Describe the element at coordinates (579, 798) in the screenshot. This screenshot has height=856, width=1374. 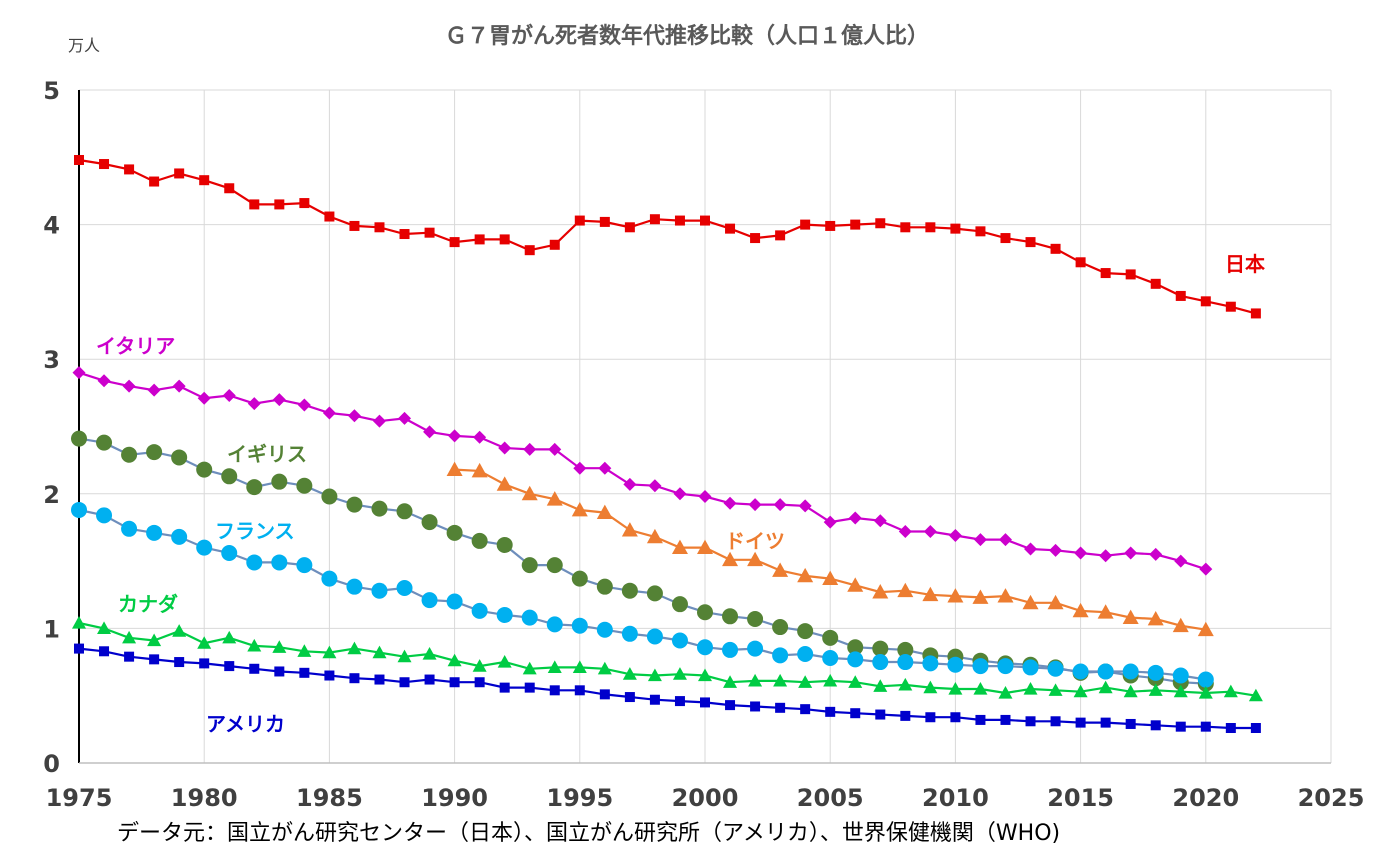
I see `x-tick-label: 1995` at that location.